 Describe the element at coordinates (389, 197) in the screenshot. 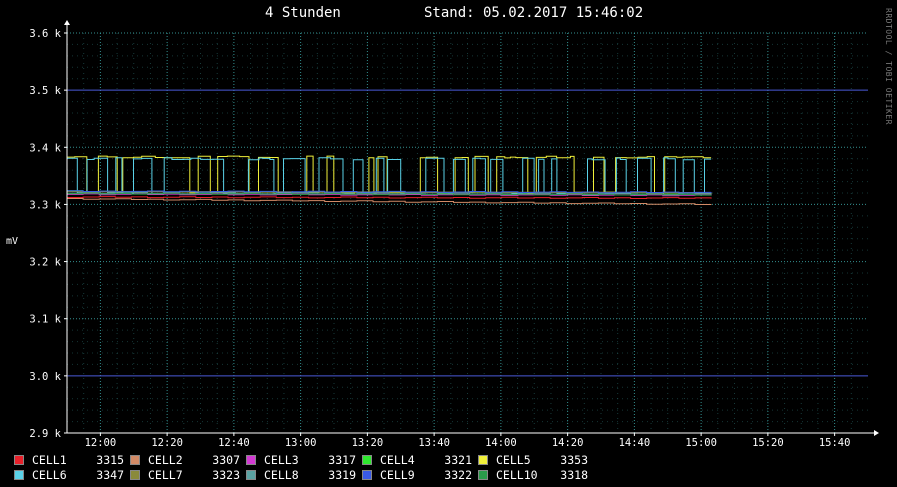

I see `series-line-cell1` at that location.